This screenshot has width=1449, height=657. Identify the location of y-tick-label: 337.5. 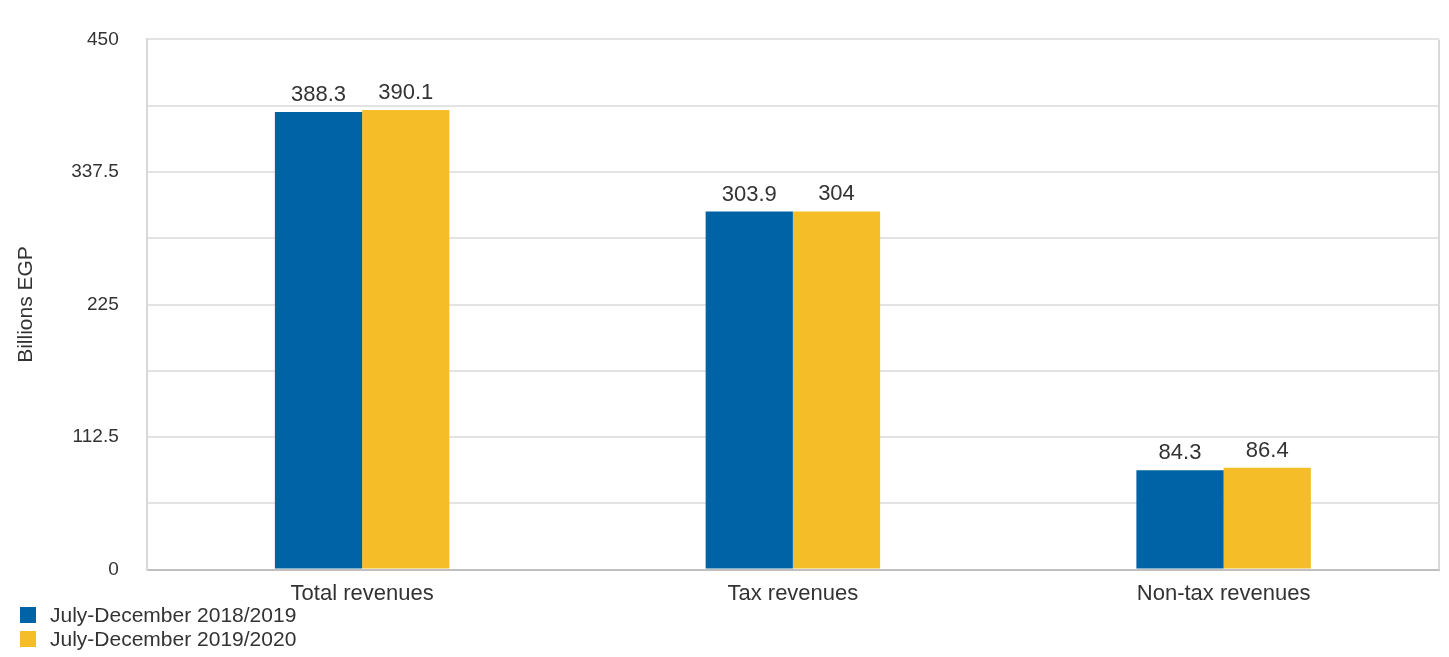
(95, 171).